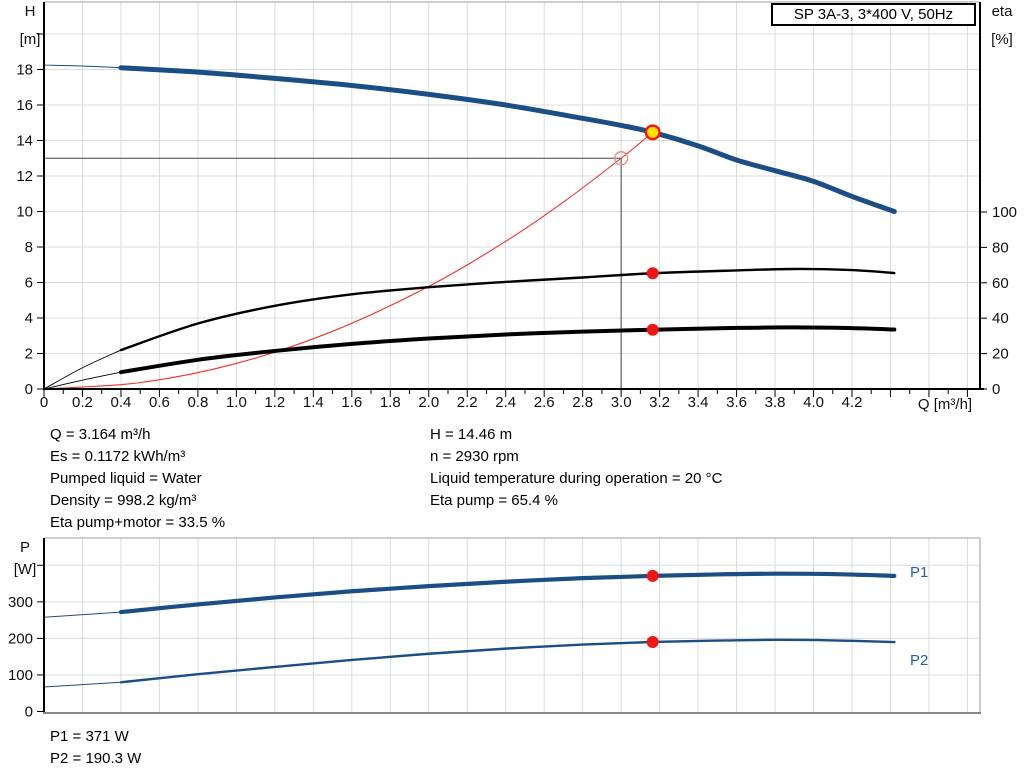 This screenshot has height=781, width=1024. I want to click on info-liquid: Pumped liquid = Water, so click(126, 478).